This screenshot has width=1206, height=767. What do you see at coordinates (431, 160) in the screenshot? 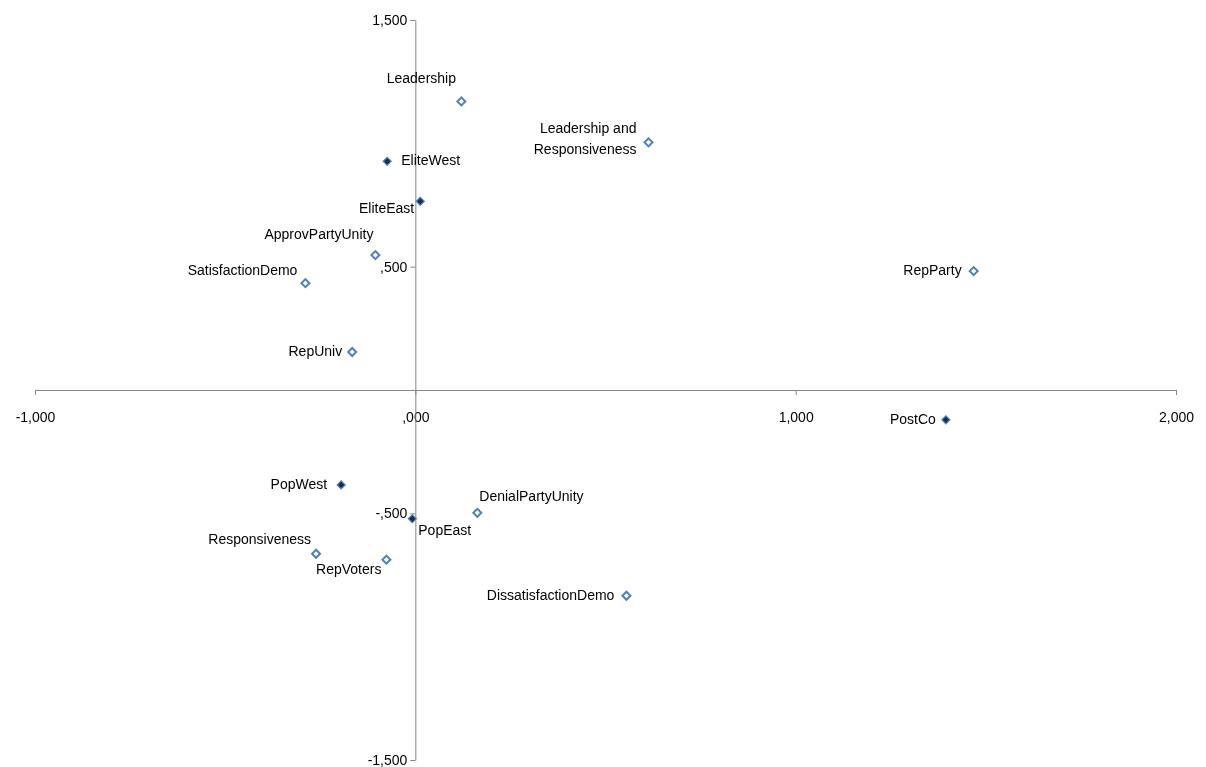
I see `annotation: EliteWest` at bounding box center [431, 160].